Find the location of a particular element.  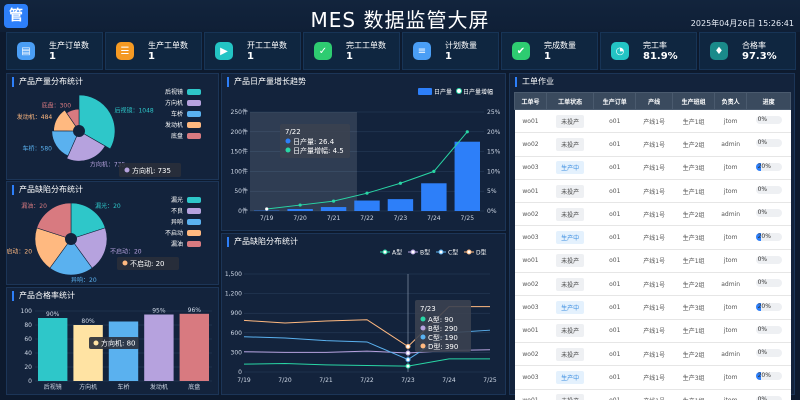

pie-hole is located at coordinates (79, 131).